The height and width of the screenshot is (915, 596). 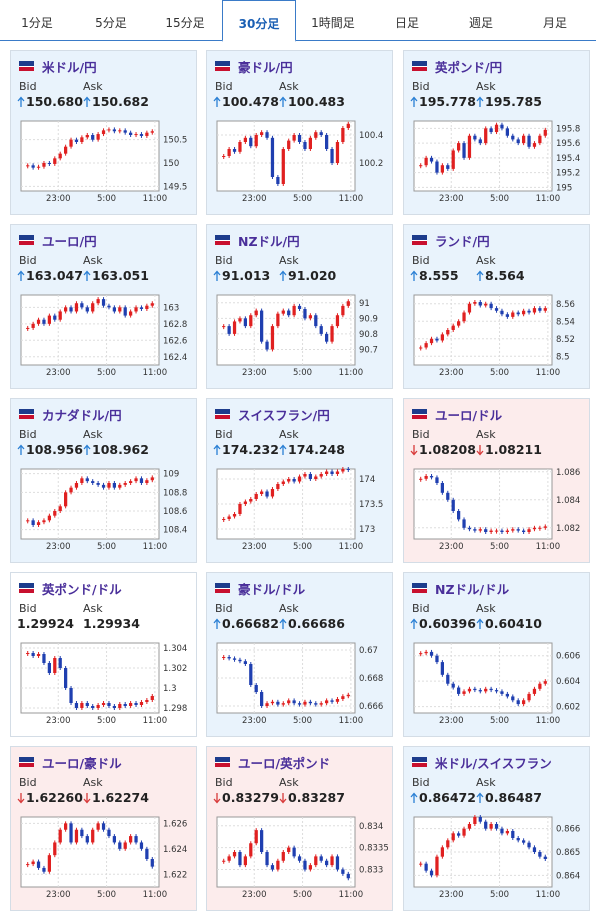 I want to click on tab: 1時間足, so click(x=333, y=23).